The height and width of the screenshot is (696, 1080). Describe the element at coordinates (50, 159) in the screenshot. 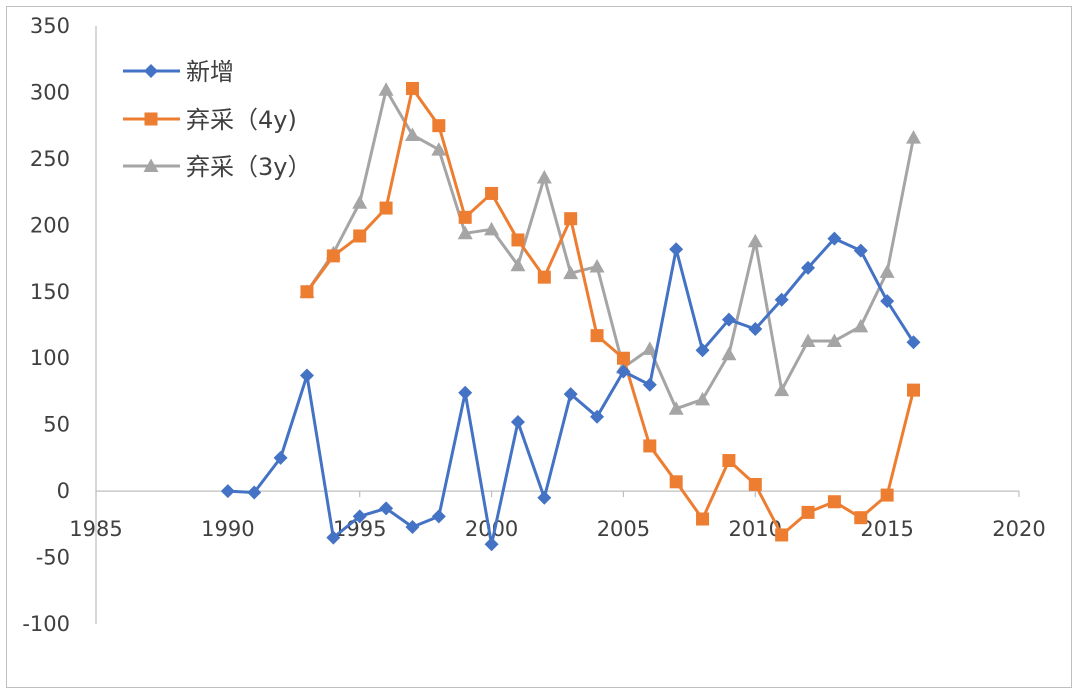

I see `y-tick-label: 250` at that location.